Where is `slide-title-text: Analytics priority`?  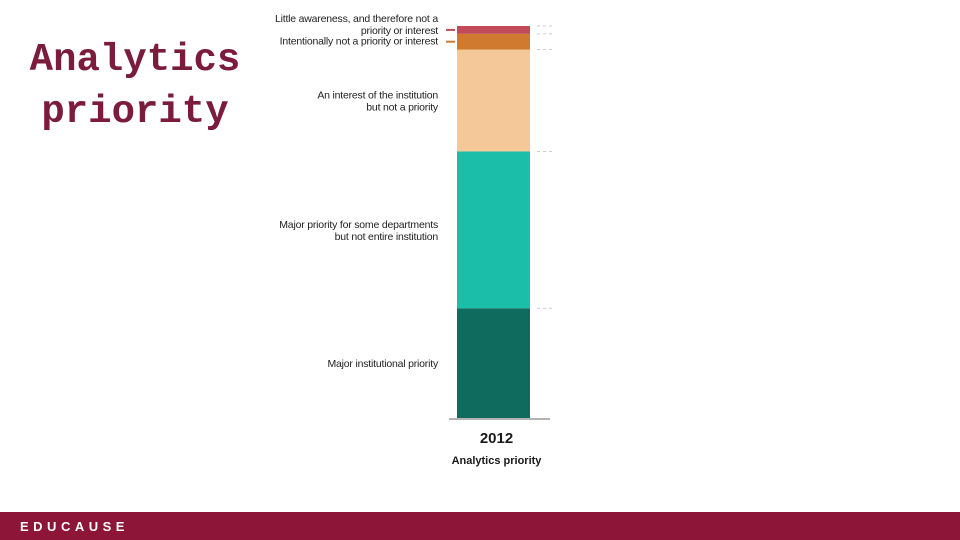 slide-title-text: Analytics priority is located at coordinates (135, 86).